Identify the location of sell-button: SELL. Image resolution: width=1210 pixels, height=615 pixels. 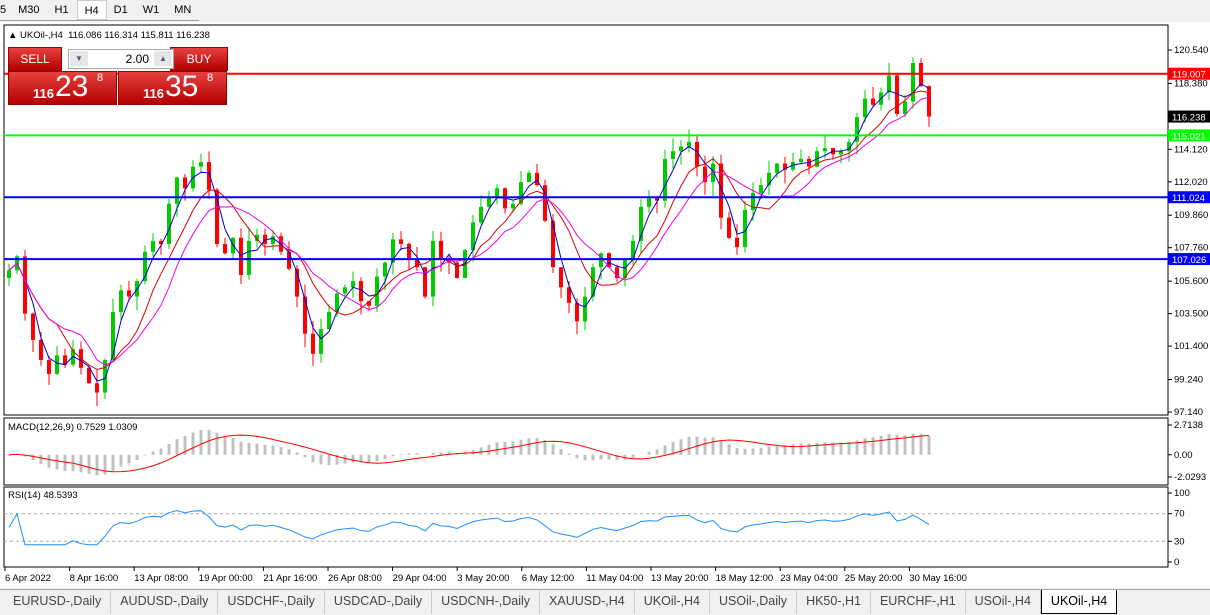
(35, 59).